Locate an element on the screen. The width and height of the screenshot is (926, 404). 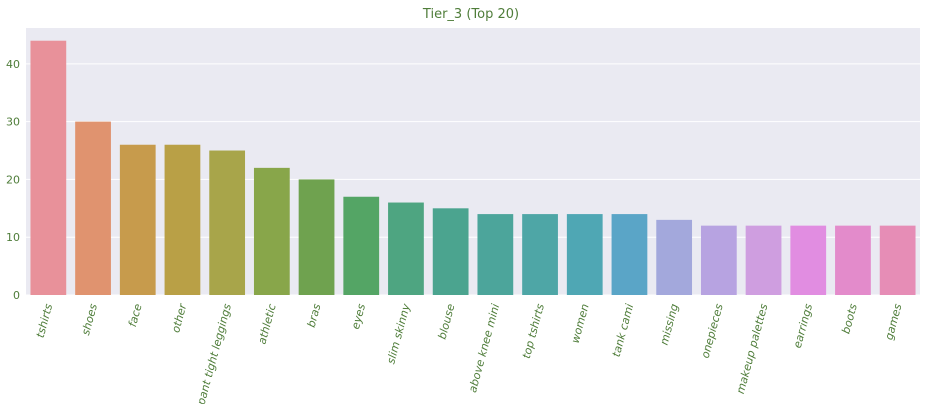
x-tick-label: makeup palettes is located at coordinates (752, 348).